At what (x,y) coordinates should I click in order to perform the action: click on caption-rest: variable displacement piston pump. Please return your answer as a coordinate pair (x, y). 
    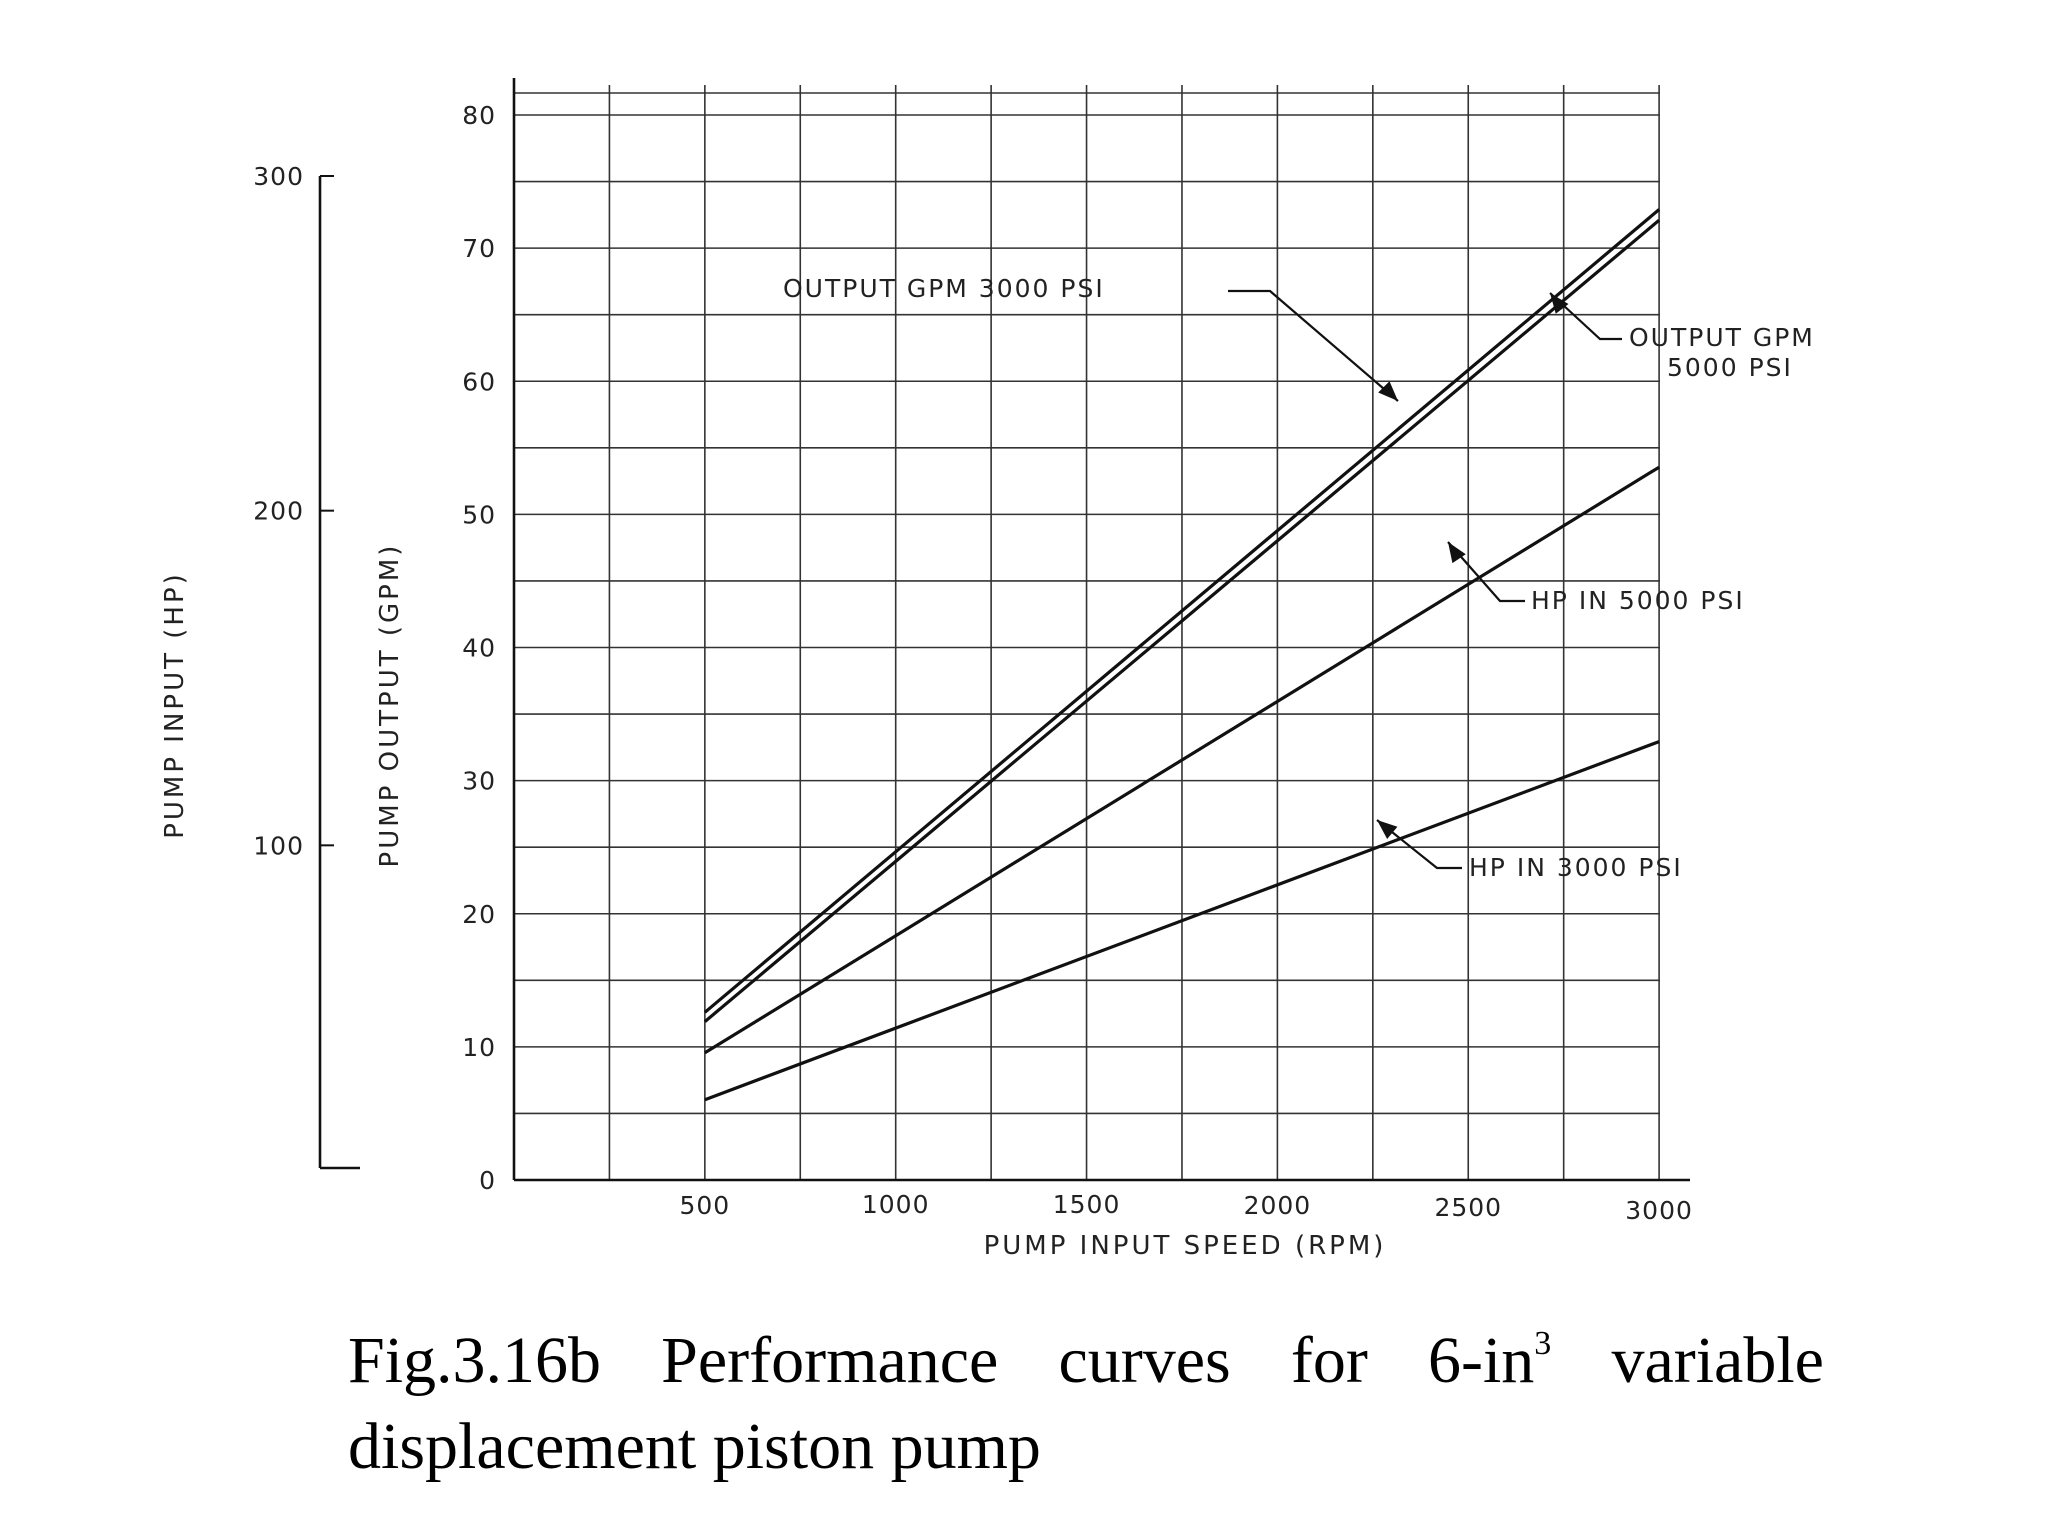
    Looking at the image, I should click on (1086, 1403).